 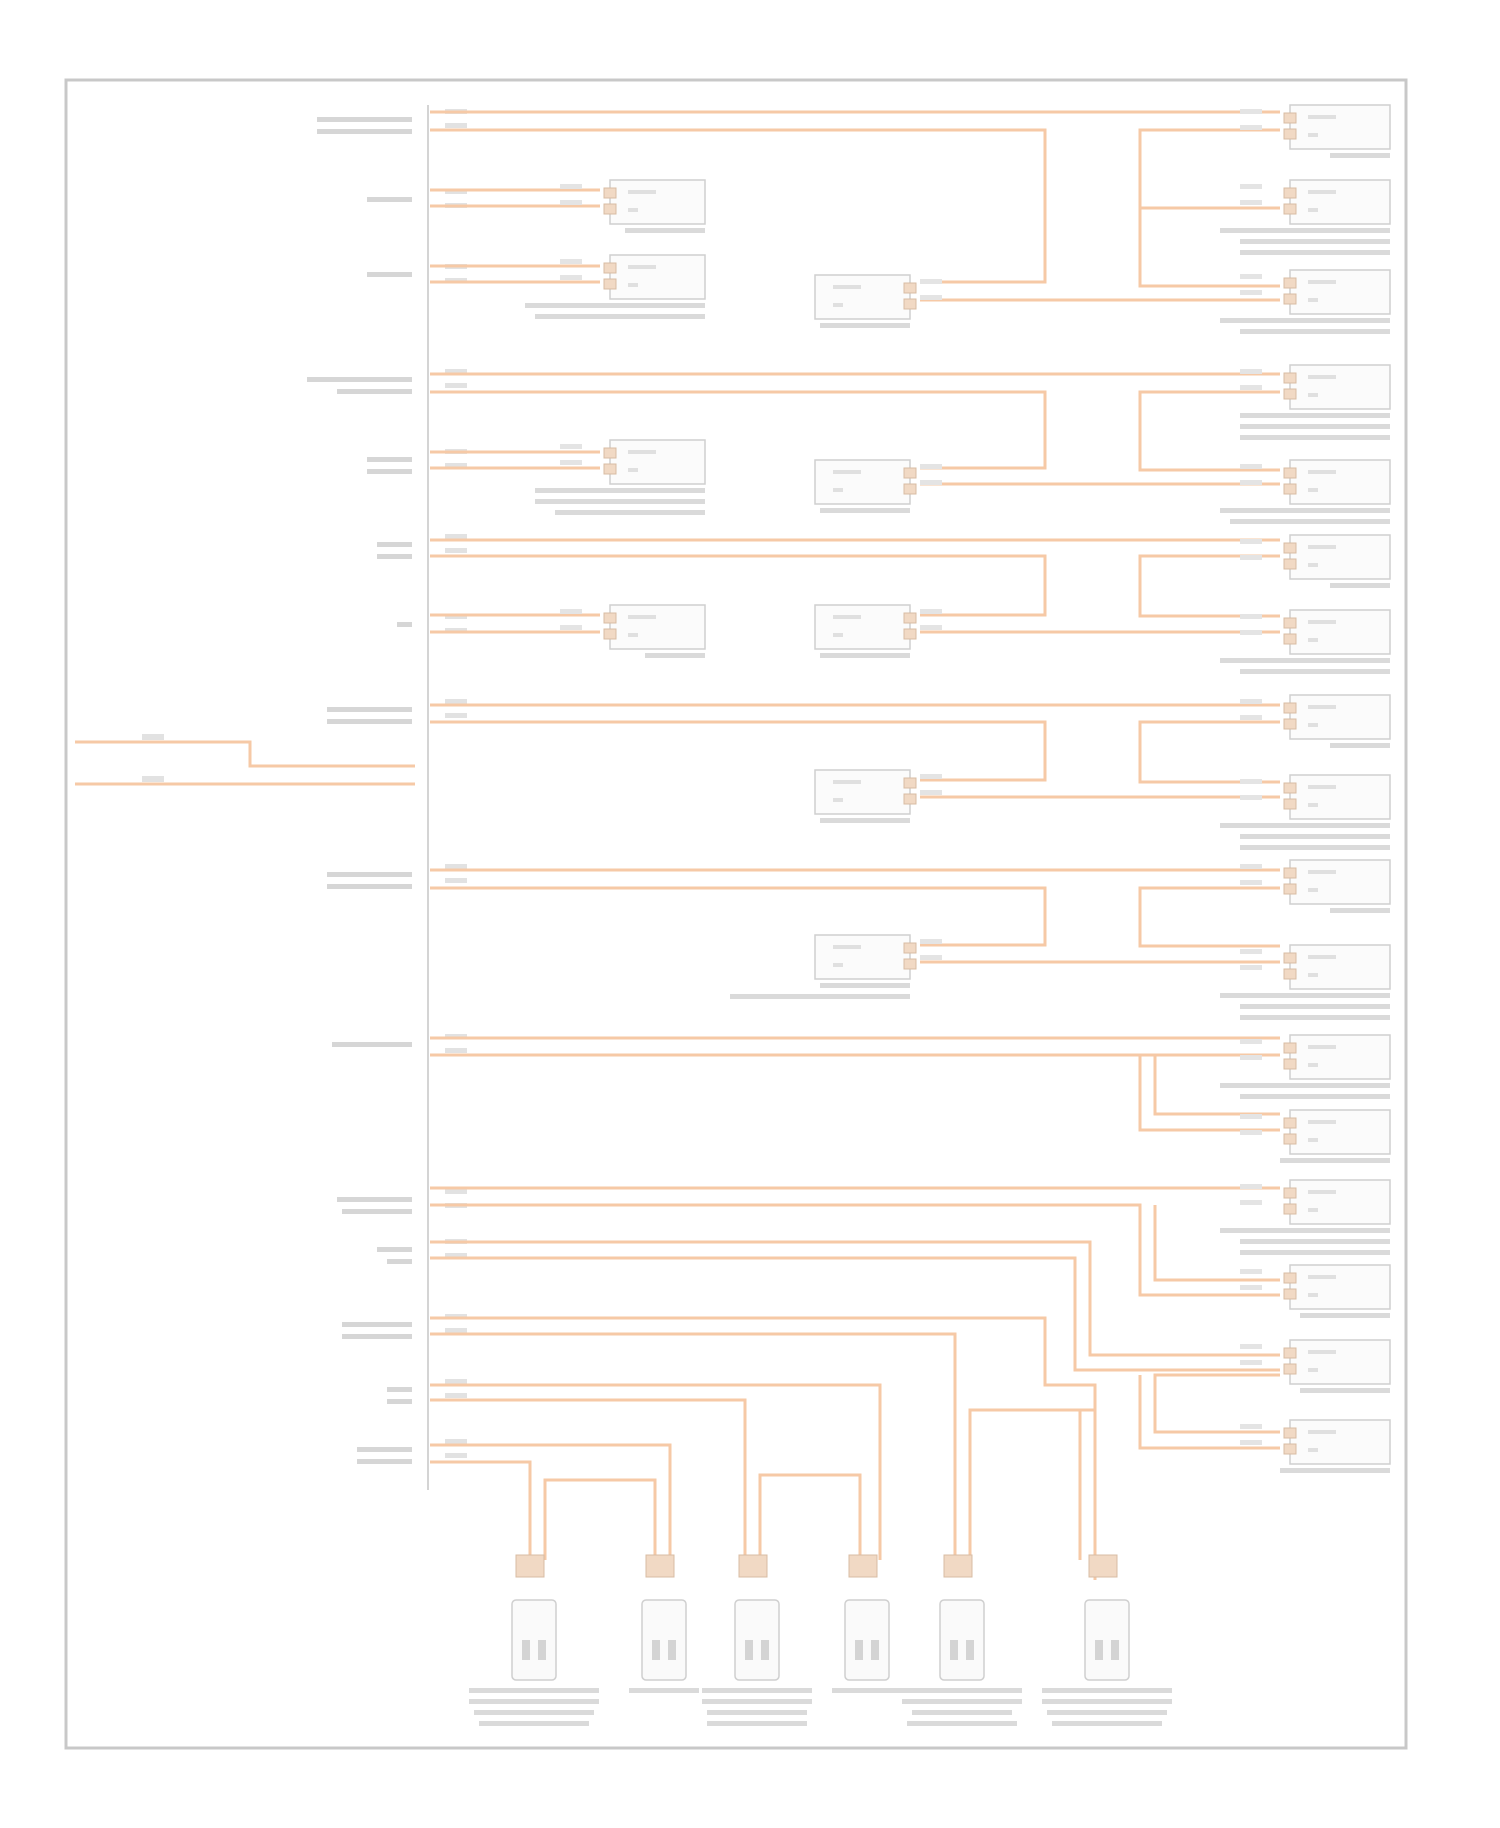 I want to click on trunk-4-tap, so click(x=1209, y=431).